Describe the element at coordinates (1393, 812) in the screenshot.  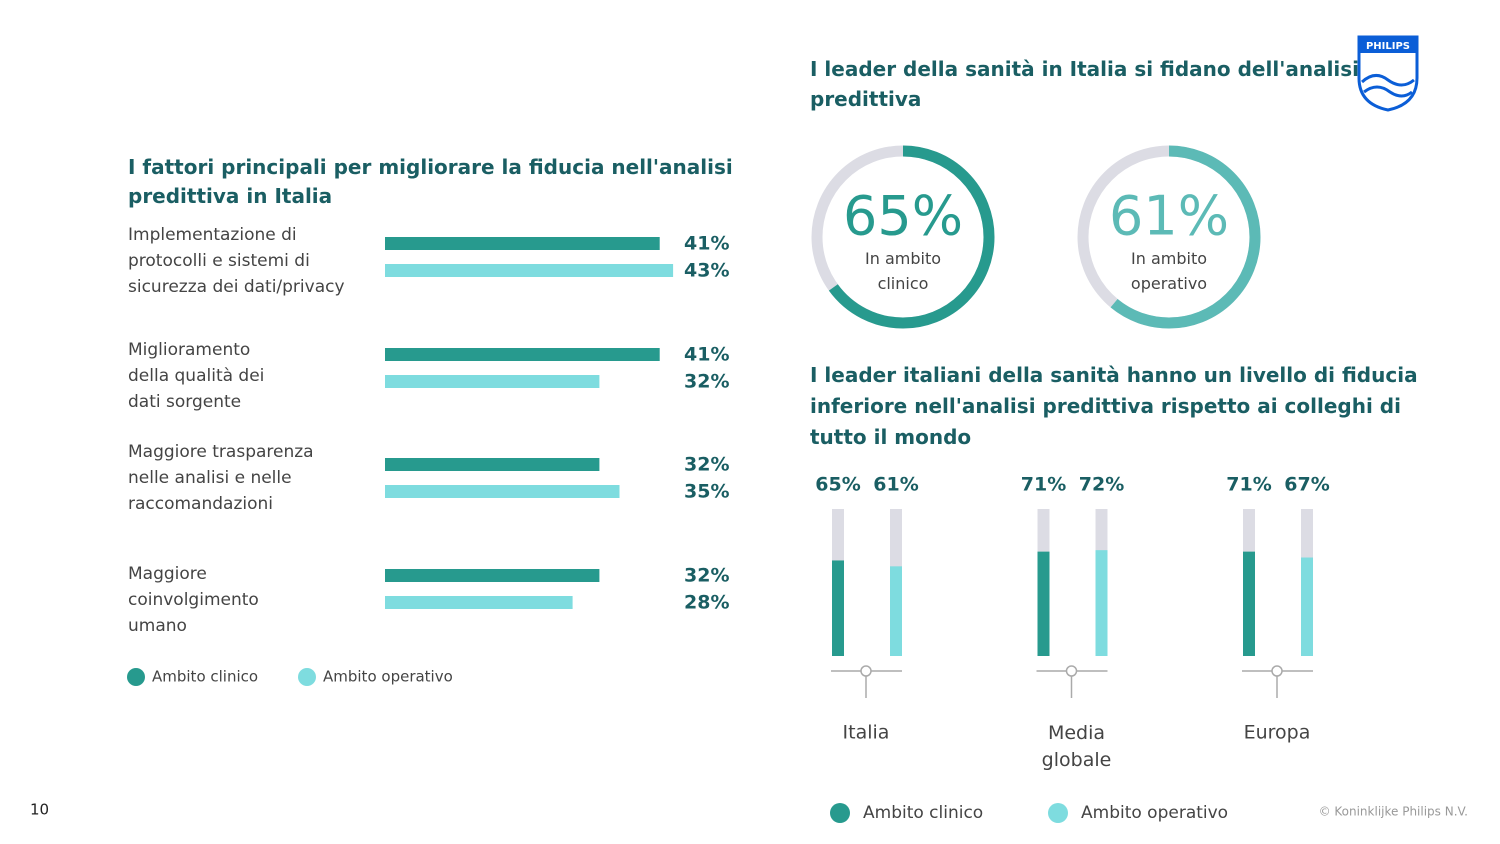
I see `copyright: © Koninklijke Philips N.V.` at that location.